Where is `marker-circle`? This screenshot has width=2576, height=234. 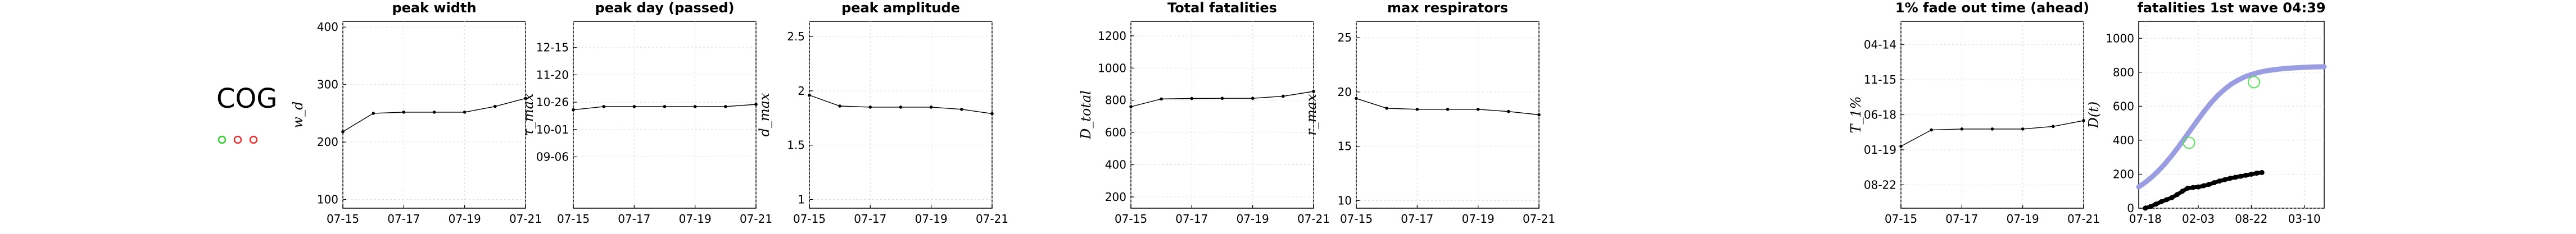
marker-circle is located at coordinates (2189, 142).